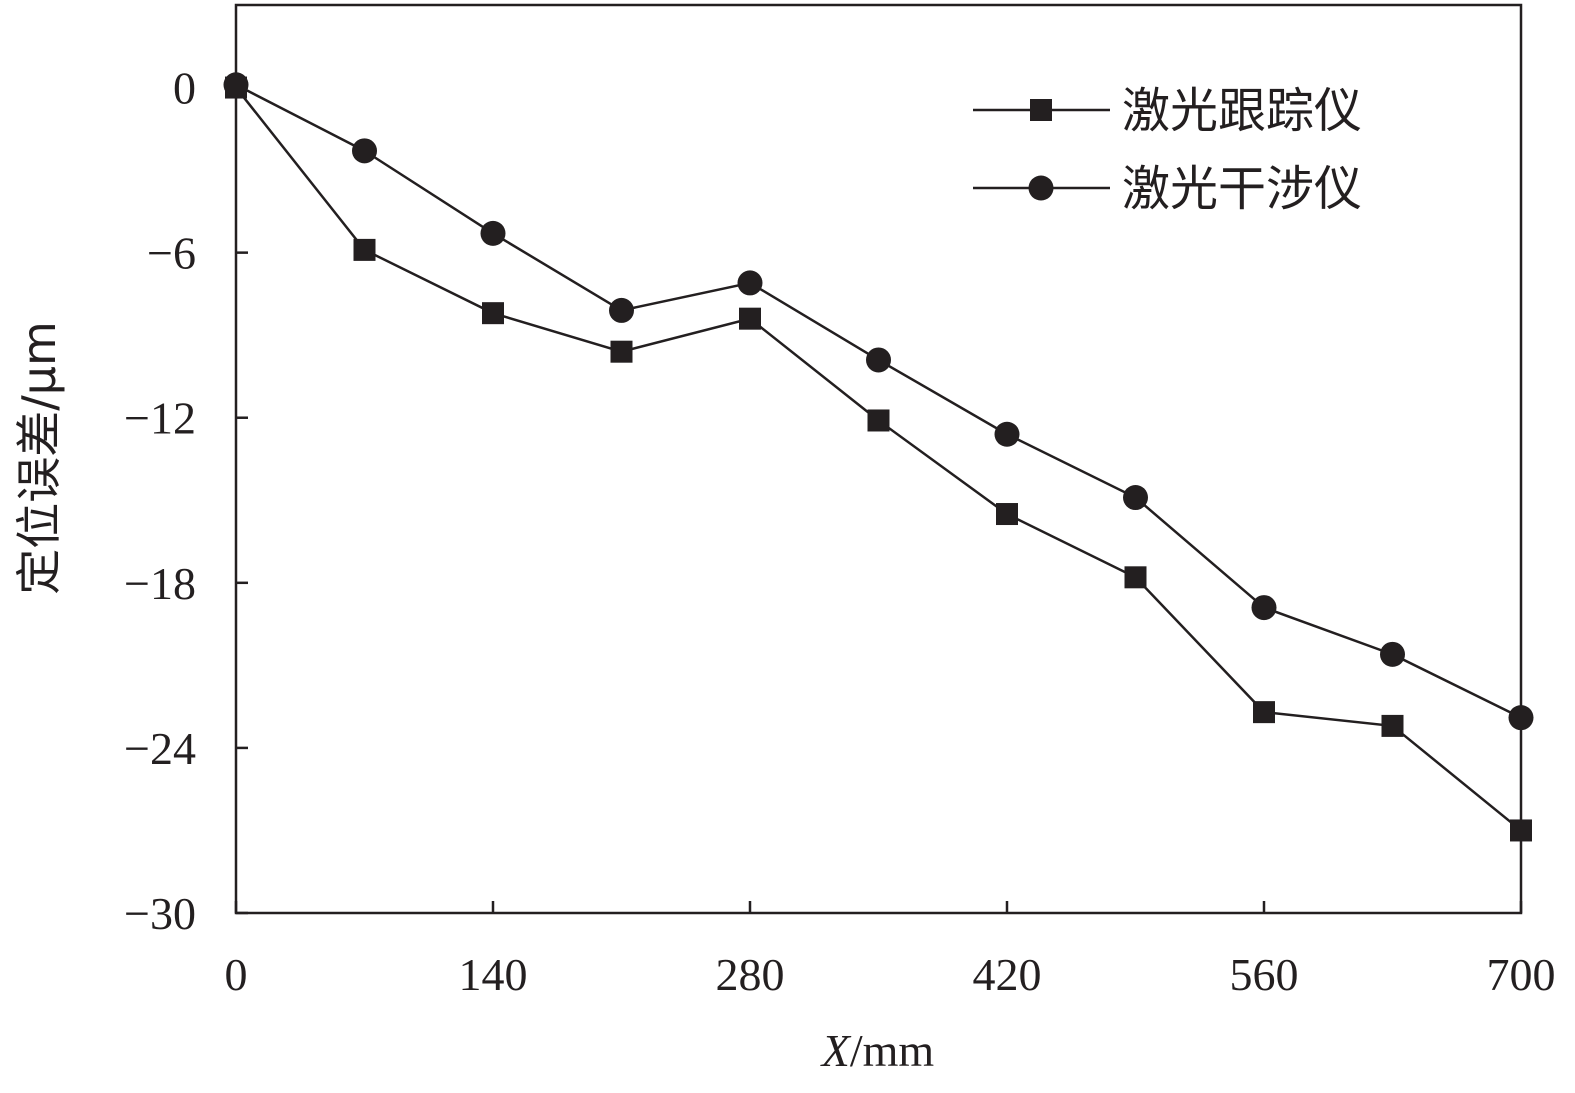 This screenshot has width=1575, height=1093. I want to click on x-tick-label: 280, so click(750, 974).